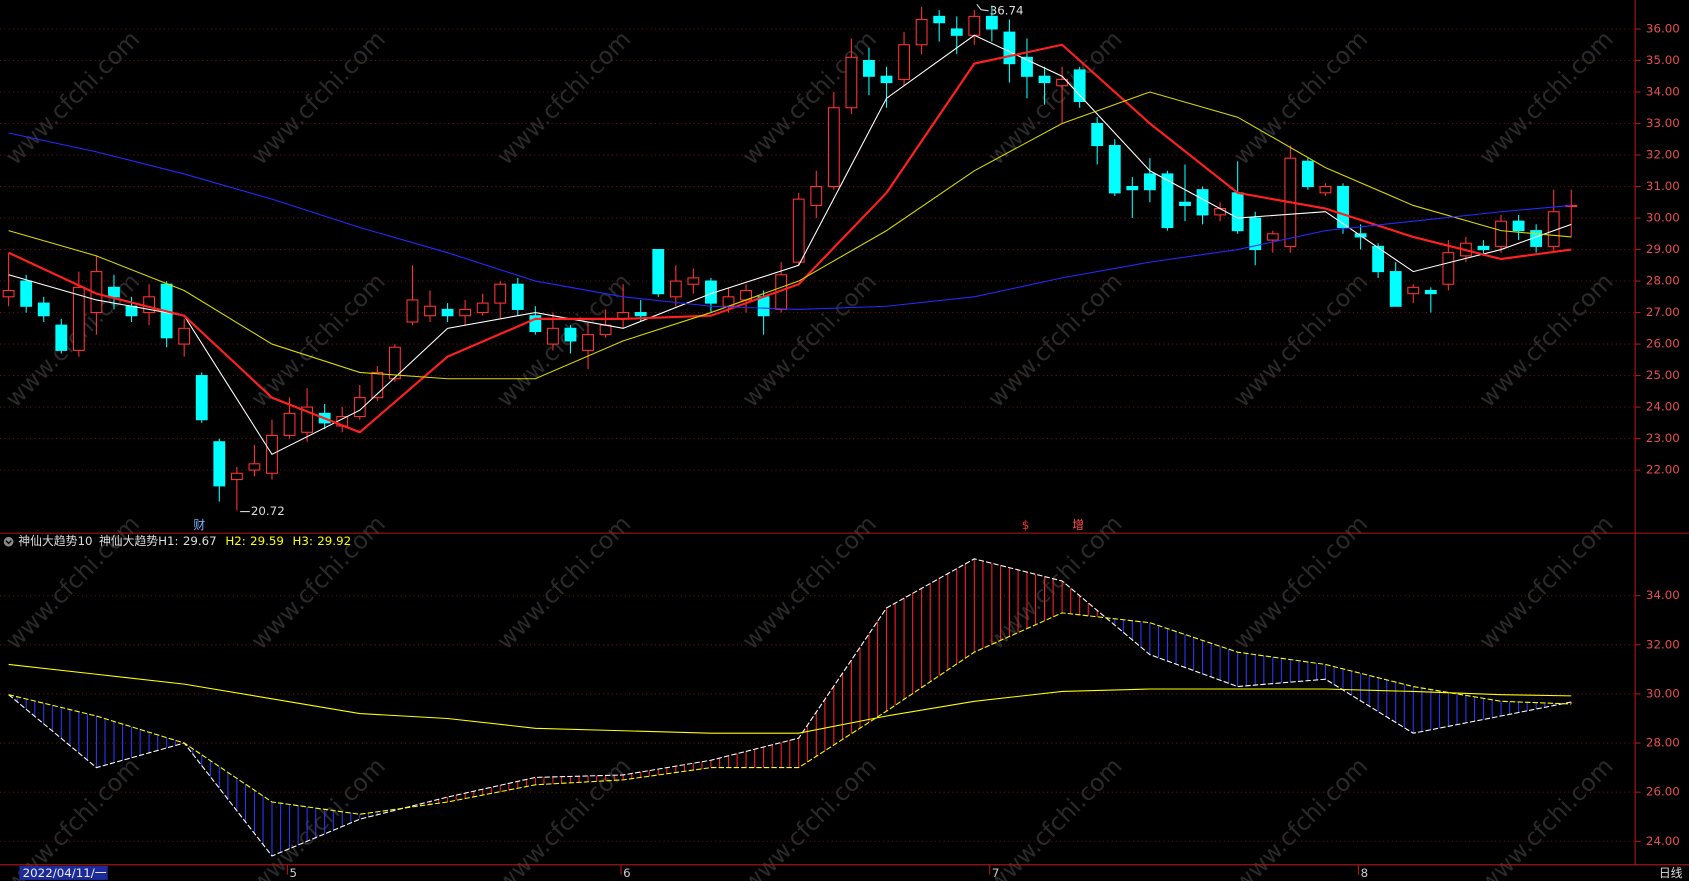 The image size is (1689, 881). Describe the element at coordinates (139, 541) in the screenshot. I see `legend-name: 神仙大趋势H1:` at that location.